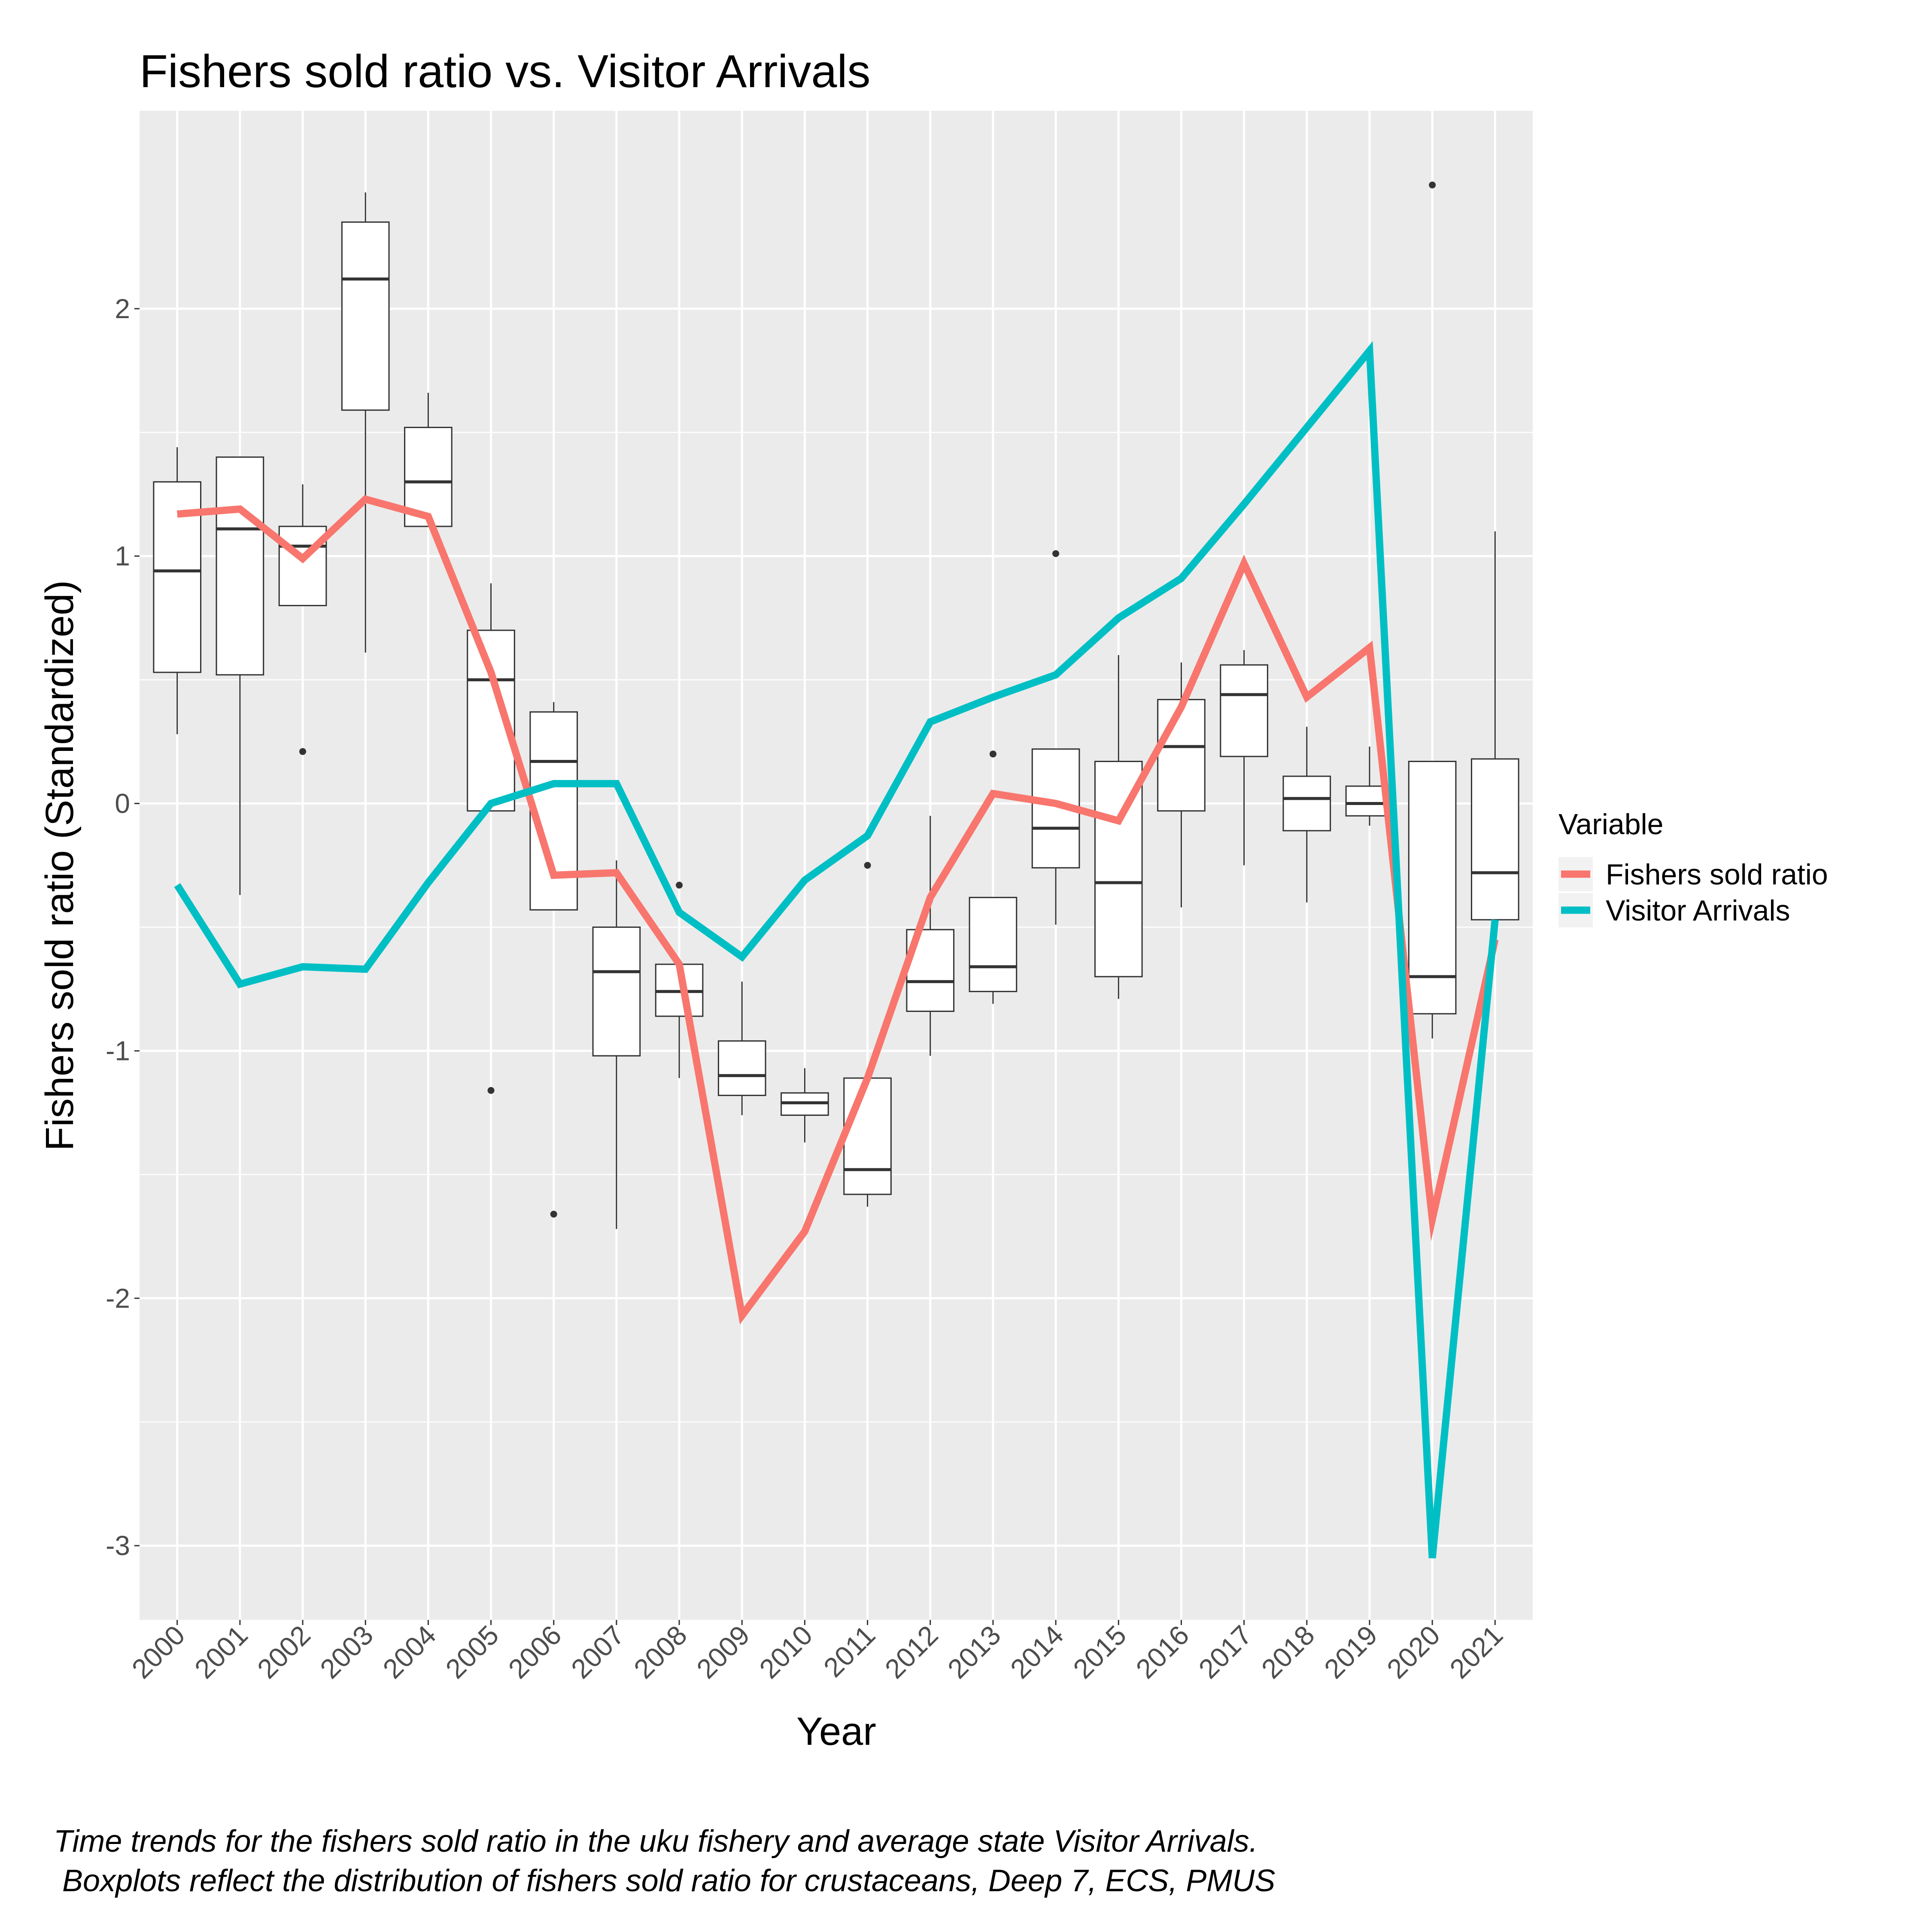 This screenshot has height=1932, width=1932. I want to click on x-tick-label: 2016, so click(1162, 1652).